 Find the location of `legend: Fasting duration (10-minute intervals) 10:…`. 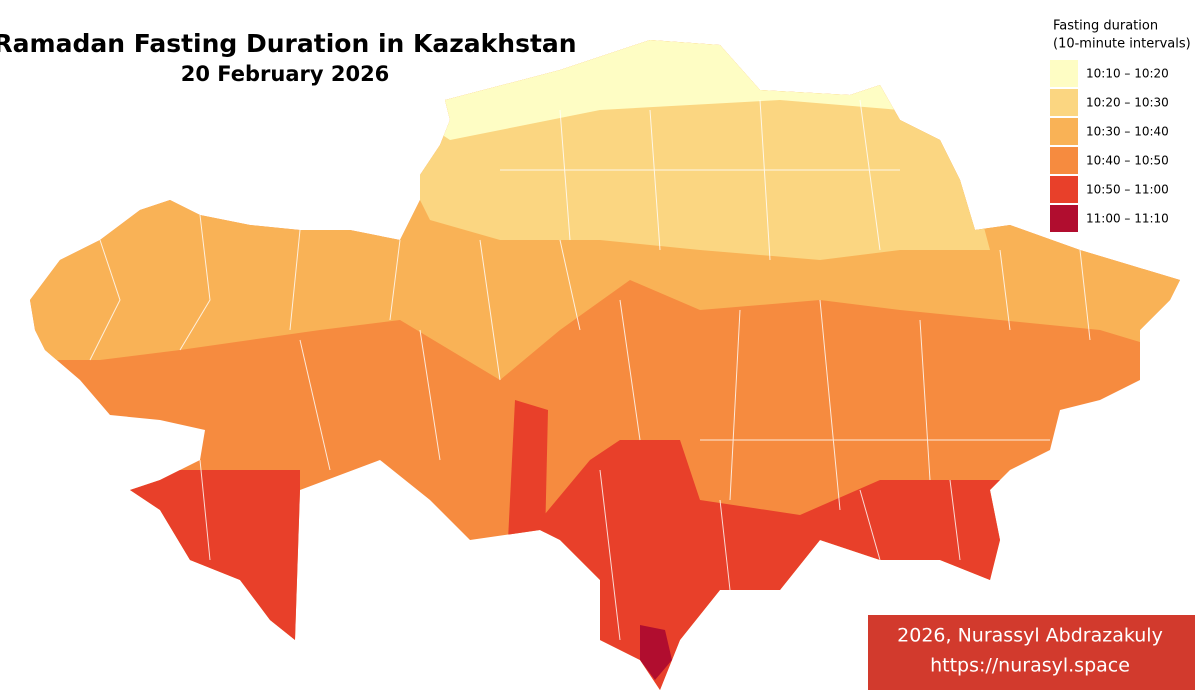

legend: Fasting duration (10-minute intervals) 10:… is located at coordinates (1120, 125).